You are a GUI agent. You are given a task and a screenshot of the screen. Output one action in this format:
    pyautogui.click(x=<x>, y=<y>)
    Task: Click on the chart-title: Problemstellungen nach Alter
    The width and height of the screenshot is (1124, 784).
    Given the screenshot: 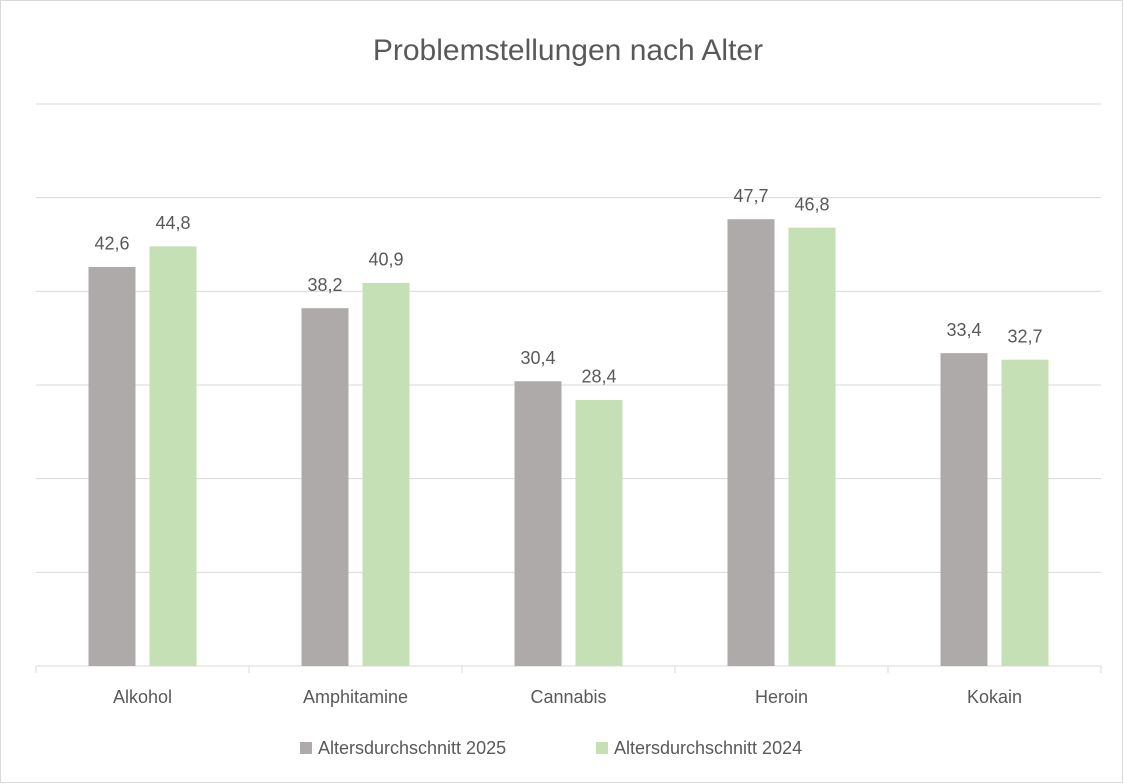 What is the action you would take?
    pyautogui.click(x=568, y=50)
    